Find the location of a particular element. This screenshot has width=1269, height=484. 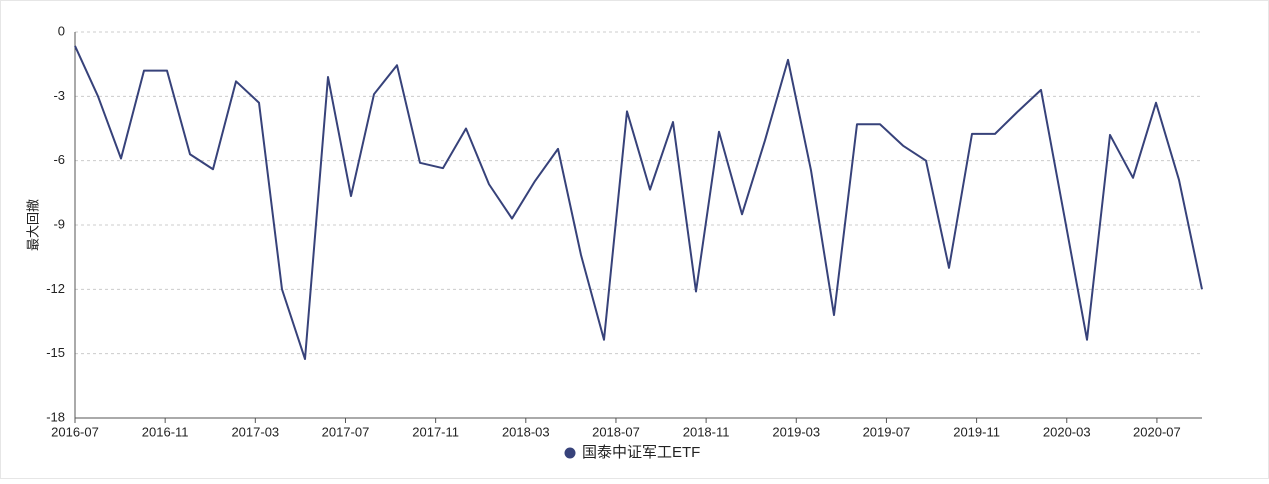

y-tick-label: -18 is located at coordinates (55, 416).